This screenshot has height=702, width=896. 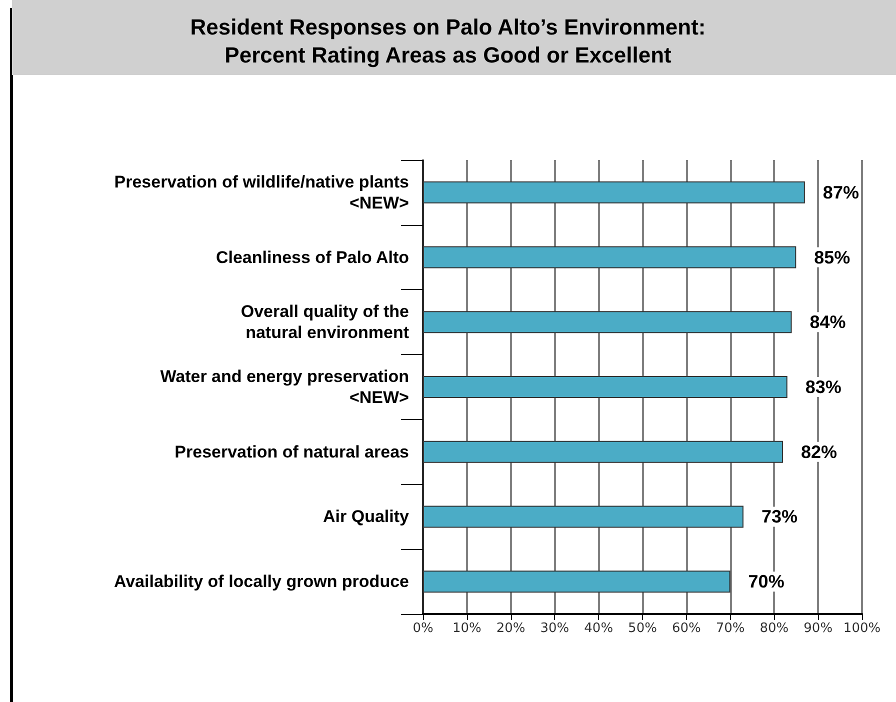 What do you see at coordinates (325, 322) in the screenshot?
I see `y-tick-label: Overall quality of the natural environment` at bounding box center [325, 322].